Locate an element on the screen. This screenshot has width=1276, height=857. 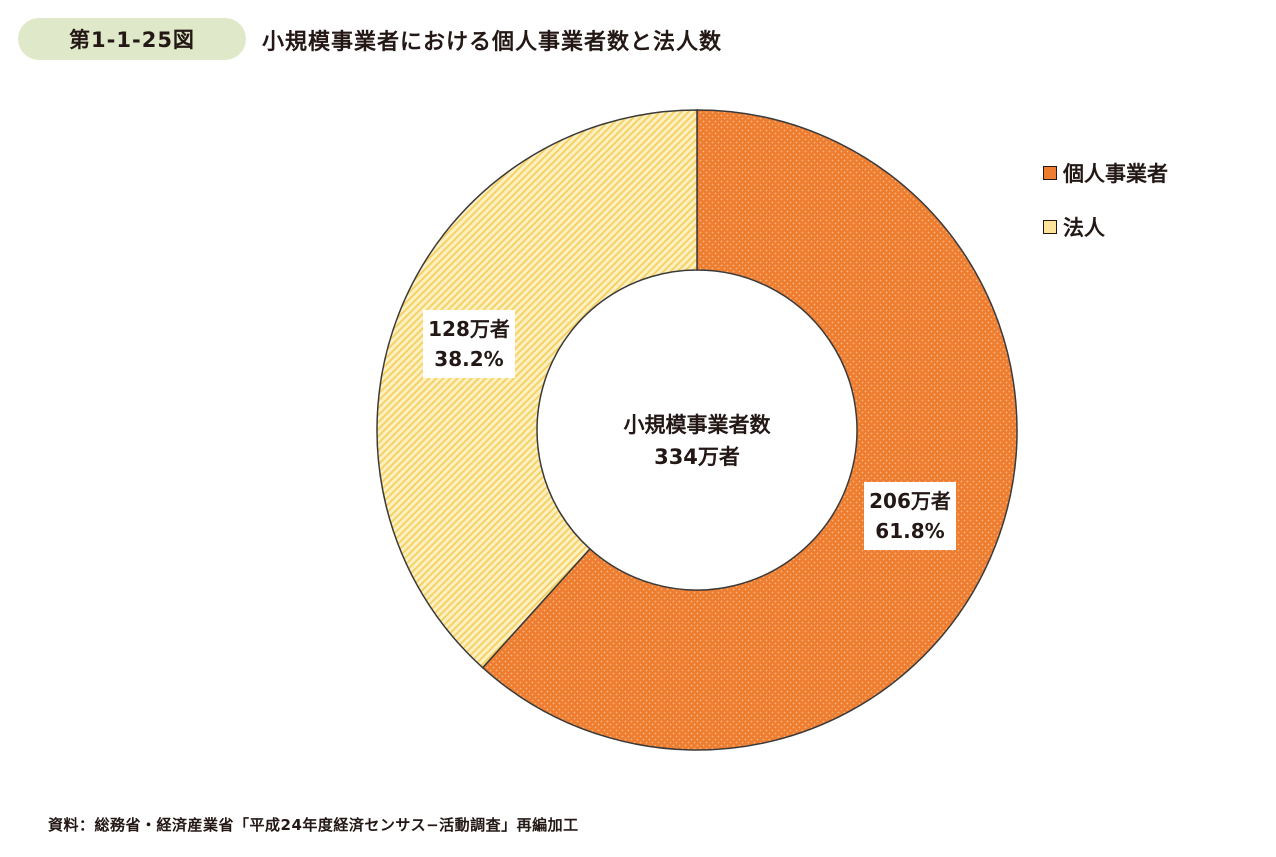
figure-number: 第1-1-25図 is located at coordinates (132, 40).